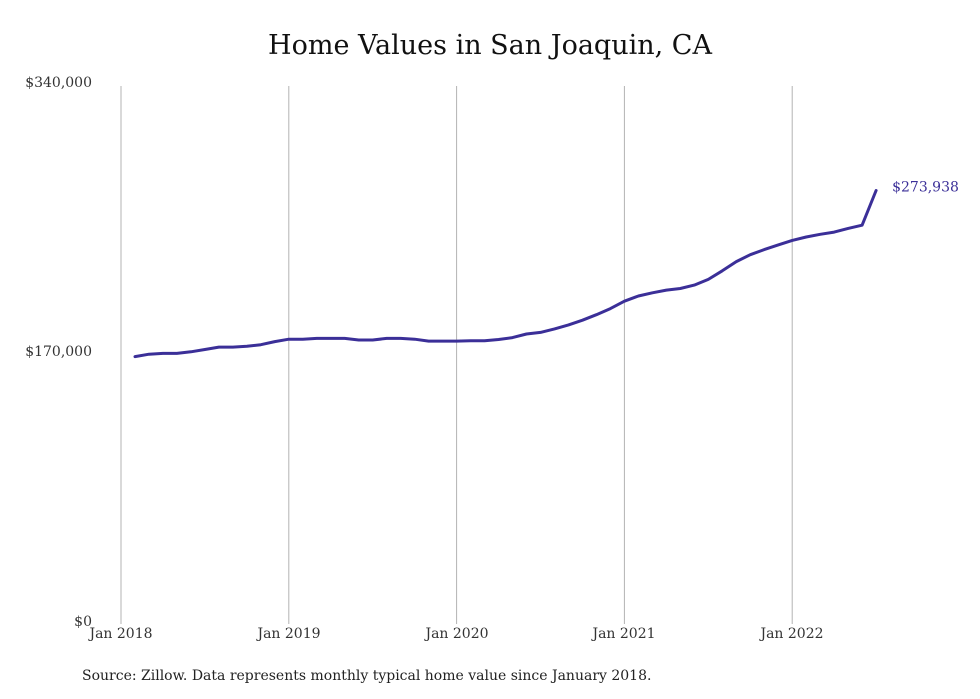 Image resolution: width=980 pixels, height=699 pixels. Describe the element at coordinates (490, 45) in the screenshot. I see `chart-title: Home Values in San Joaquin, CA` at that location.